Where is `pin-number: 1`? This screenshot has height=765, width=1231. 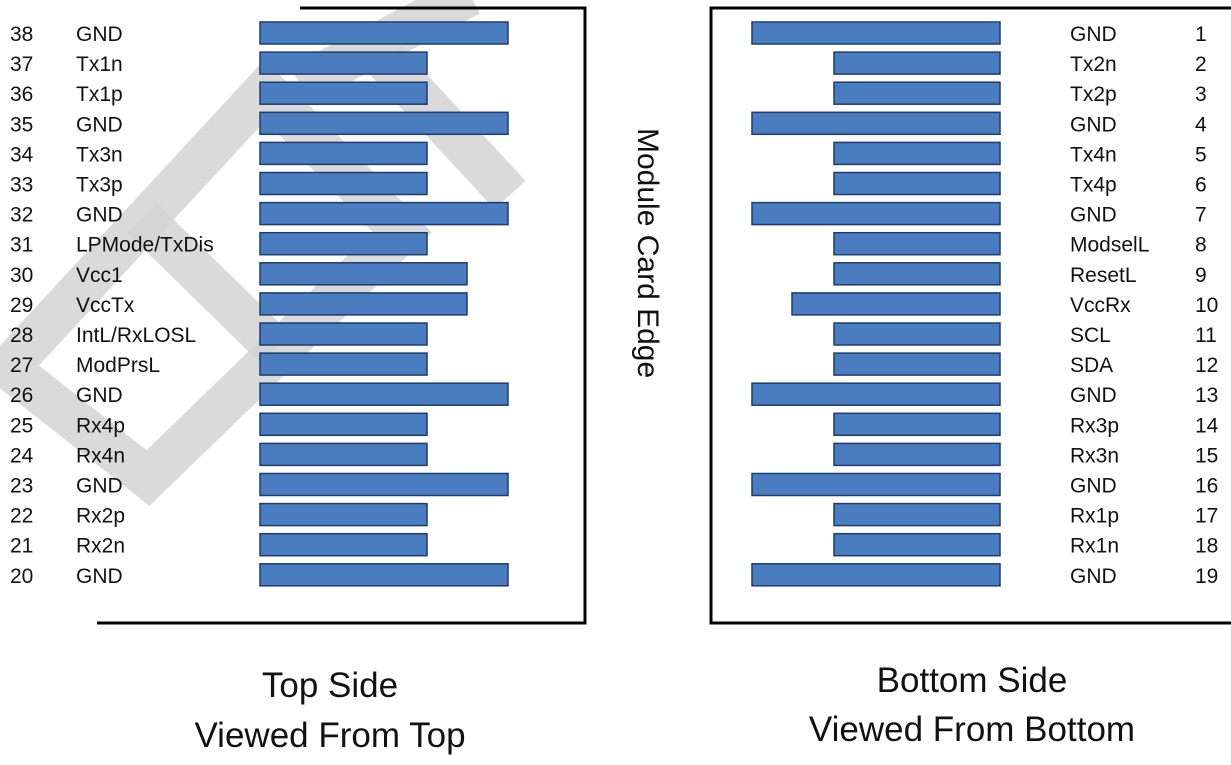
pin-number: 1 is located at coordinates (1201, 34).